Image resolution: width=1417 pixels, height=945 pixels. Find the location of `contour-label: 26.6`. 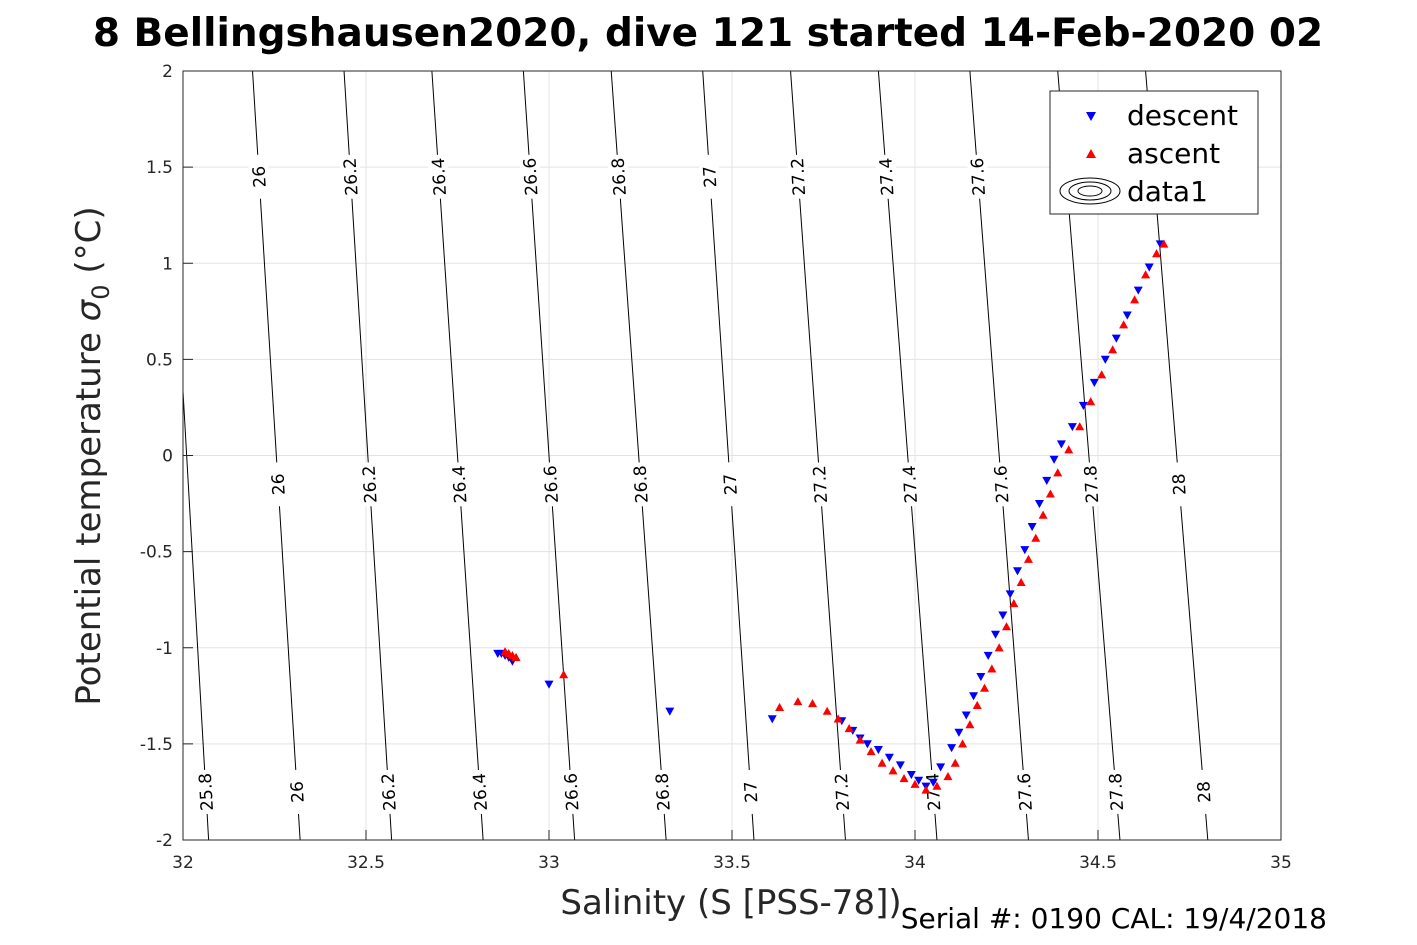

contour-label: 26.6 is located at coordinates (530, 177).